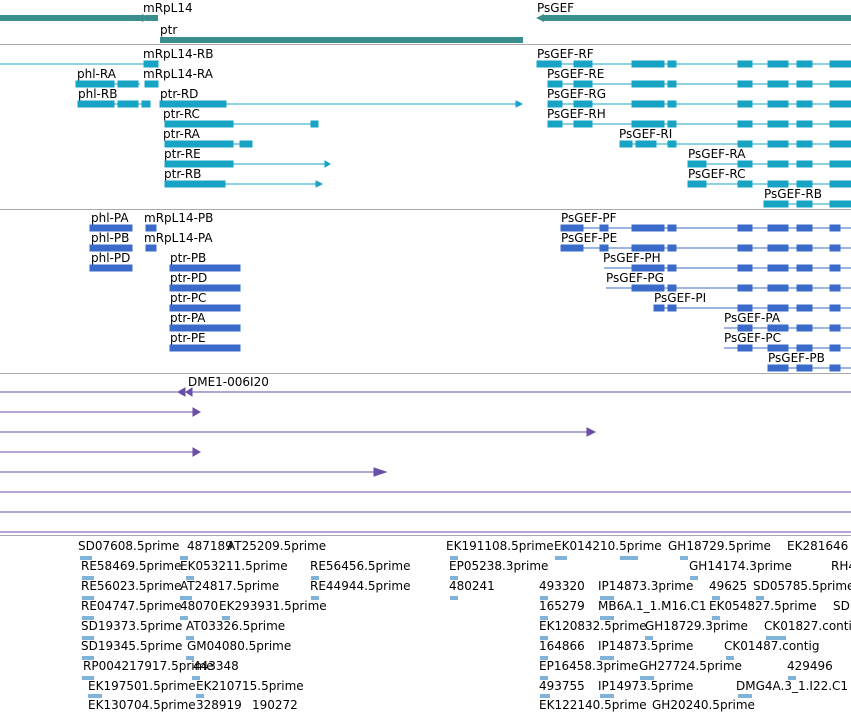  Describe the element at coordinates (132, 626) in the screenshot. I see `est-label: SD19373.5prime` at that location.